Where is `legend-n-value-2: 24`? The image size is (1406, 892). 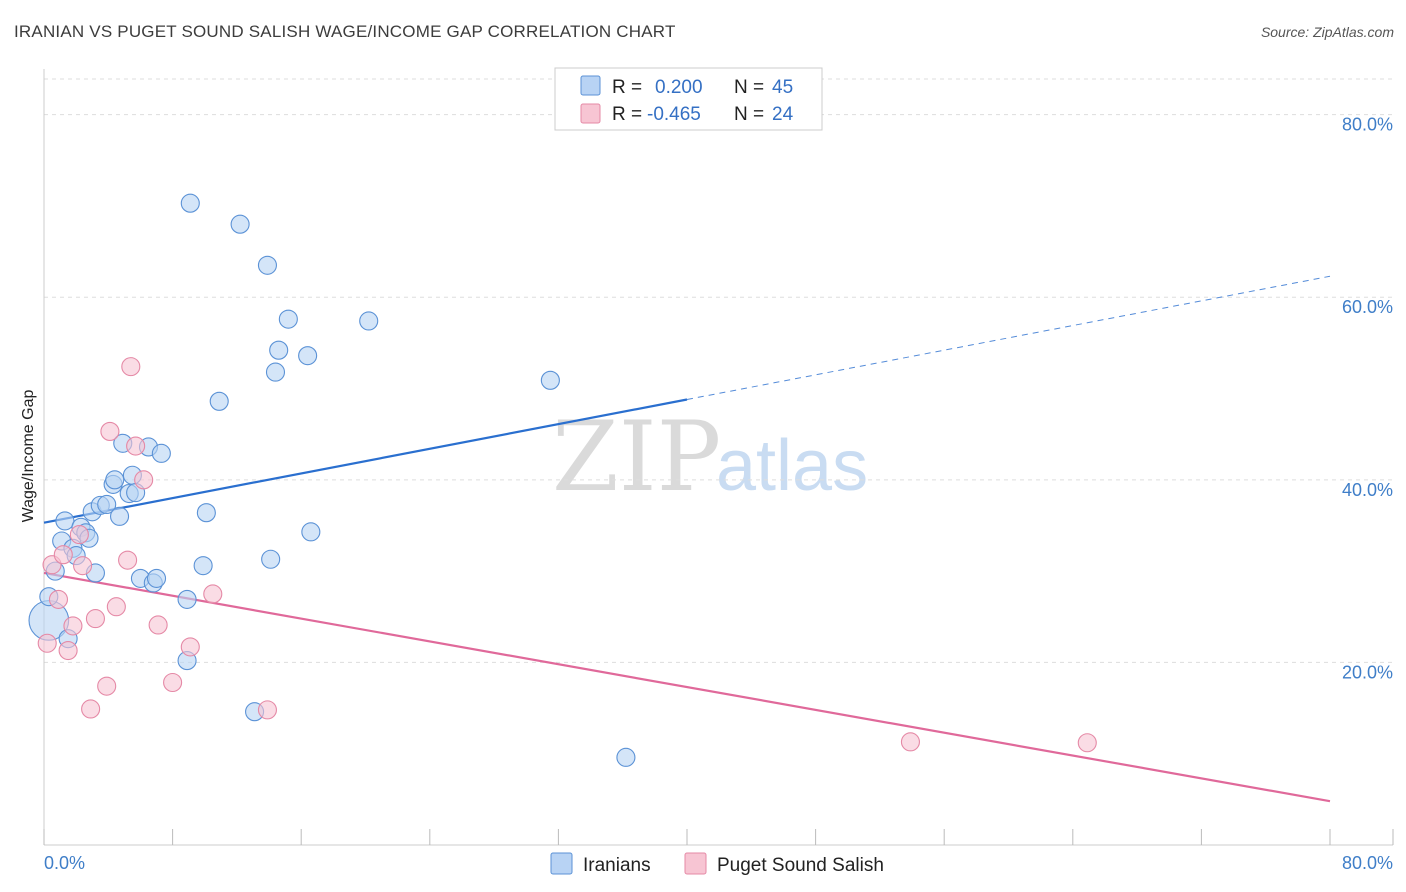 legend-n-value-2: 24 is located at coordinates (783, 114).